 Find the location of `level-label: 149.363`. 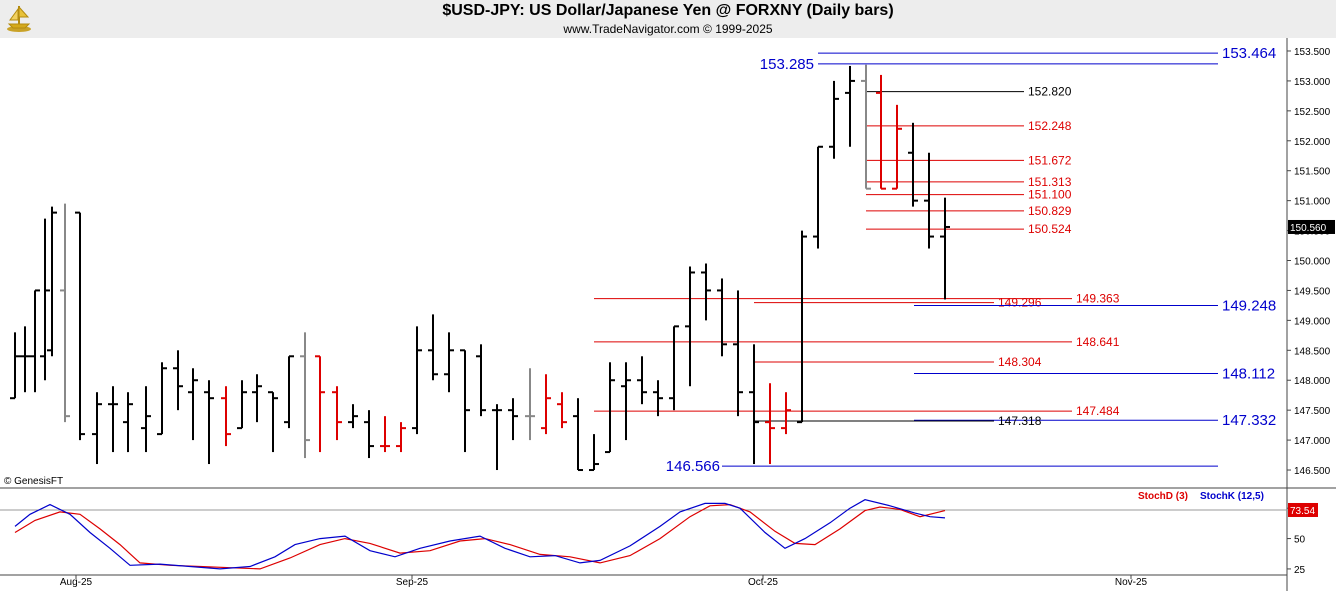

level-label: 149.363 is located at coordinates (1098, 299).